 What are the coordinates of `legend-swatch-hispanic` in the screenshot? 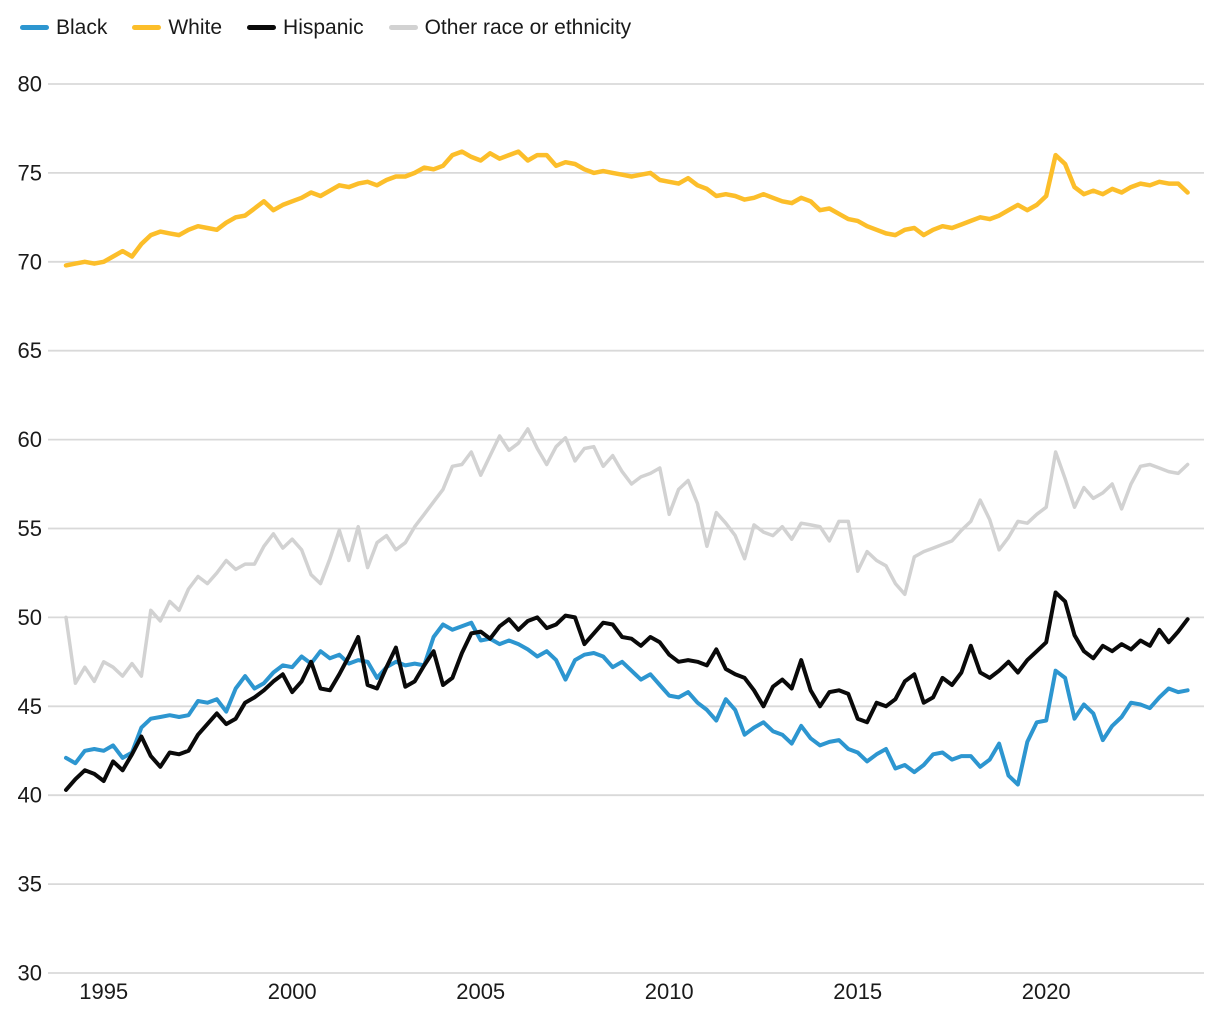 It's located at (262, 27).